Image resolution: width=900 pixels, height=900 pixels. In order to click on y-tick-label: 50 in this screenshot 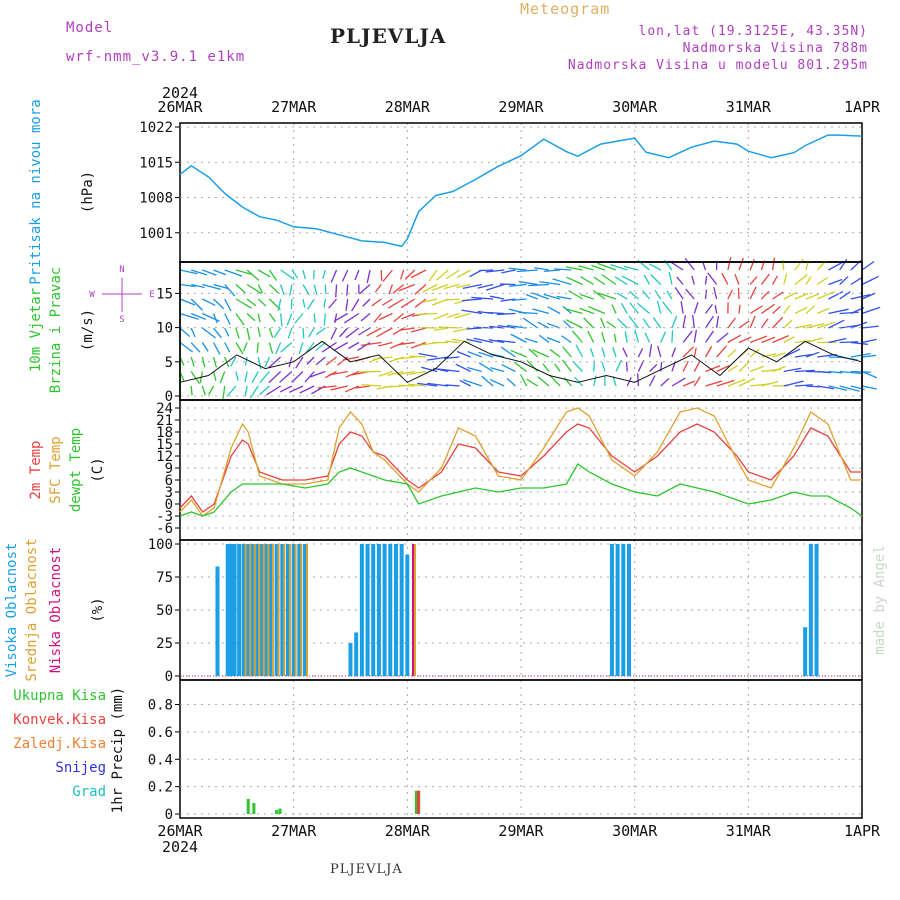, I will do `click(164, 611)`.